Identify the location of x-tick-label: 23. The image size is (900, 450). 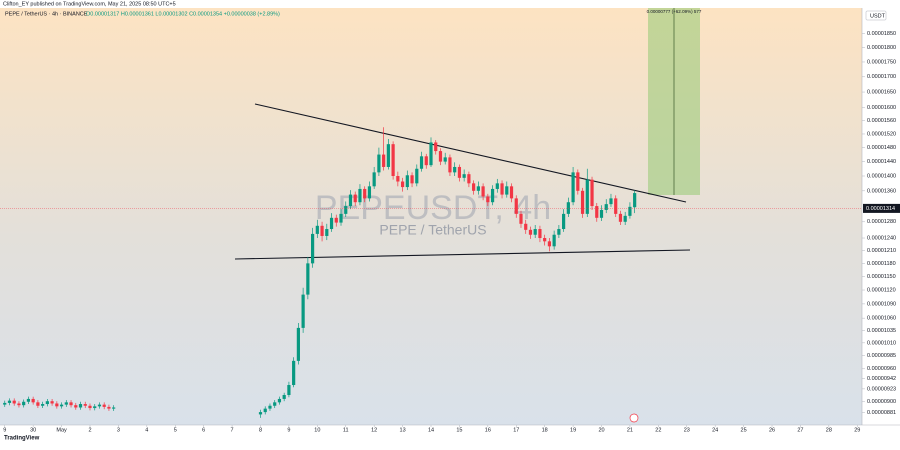
(687, 430).